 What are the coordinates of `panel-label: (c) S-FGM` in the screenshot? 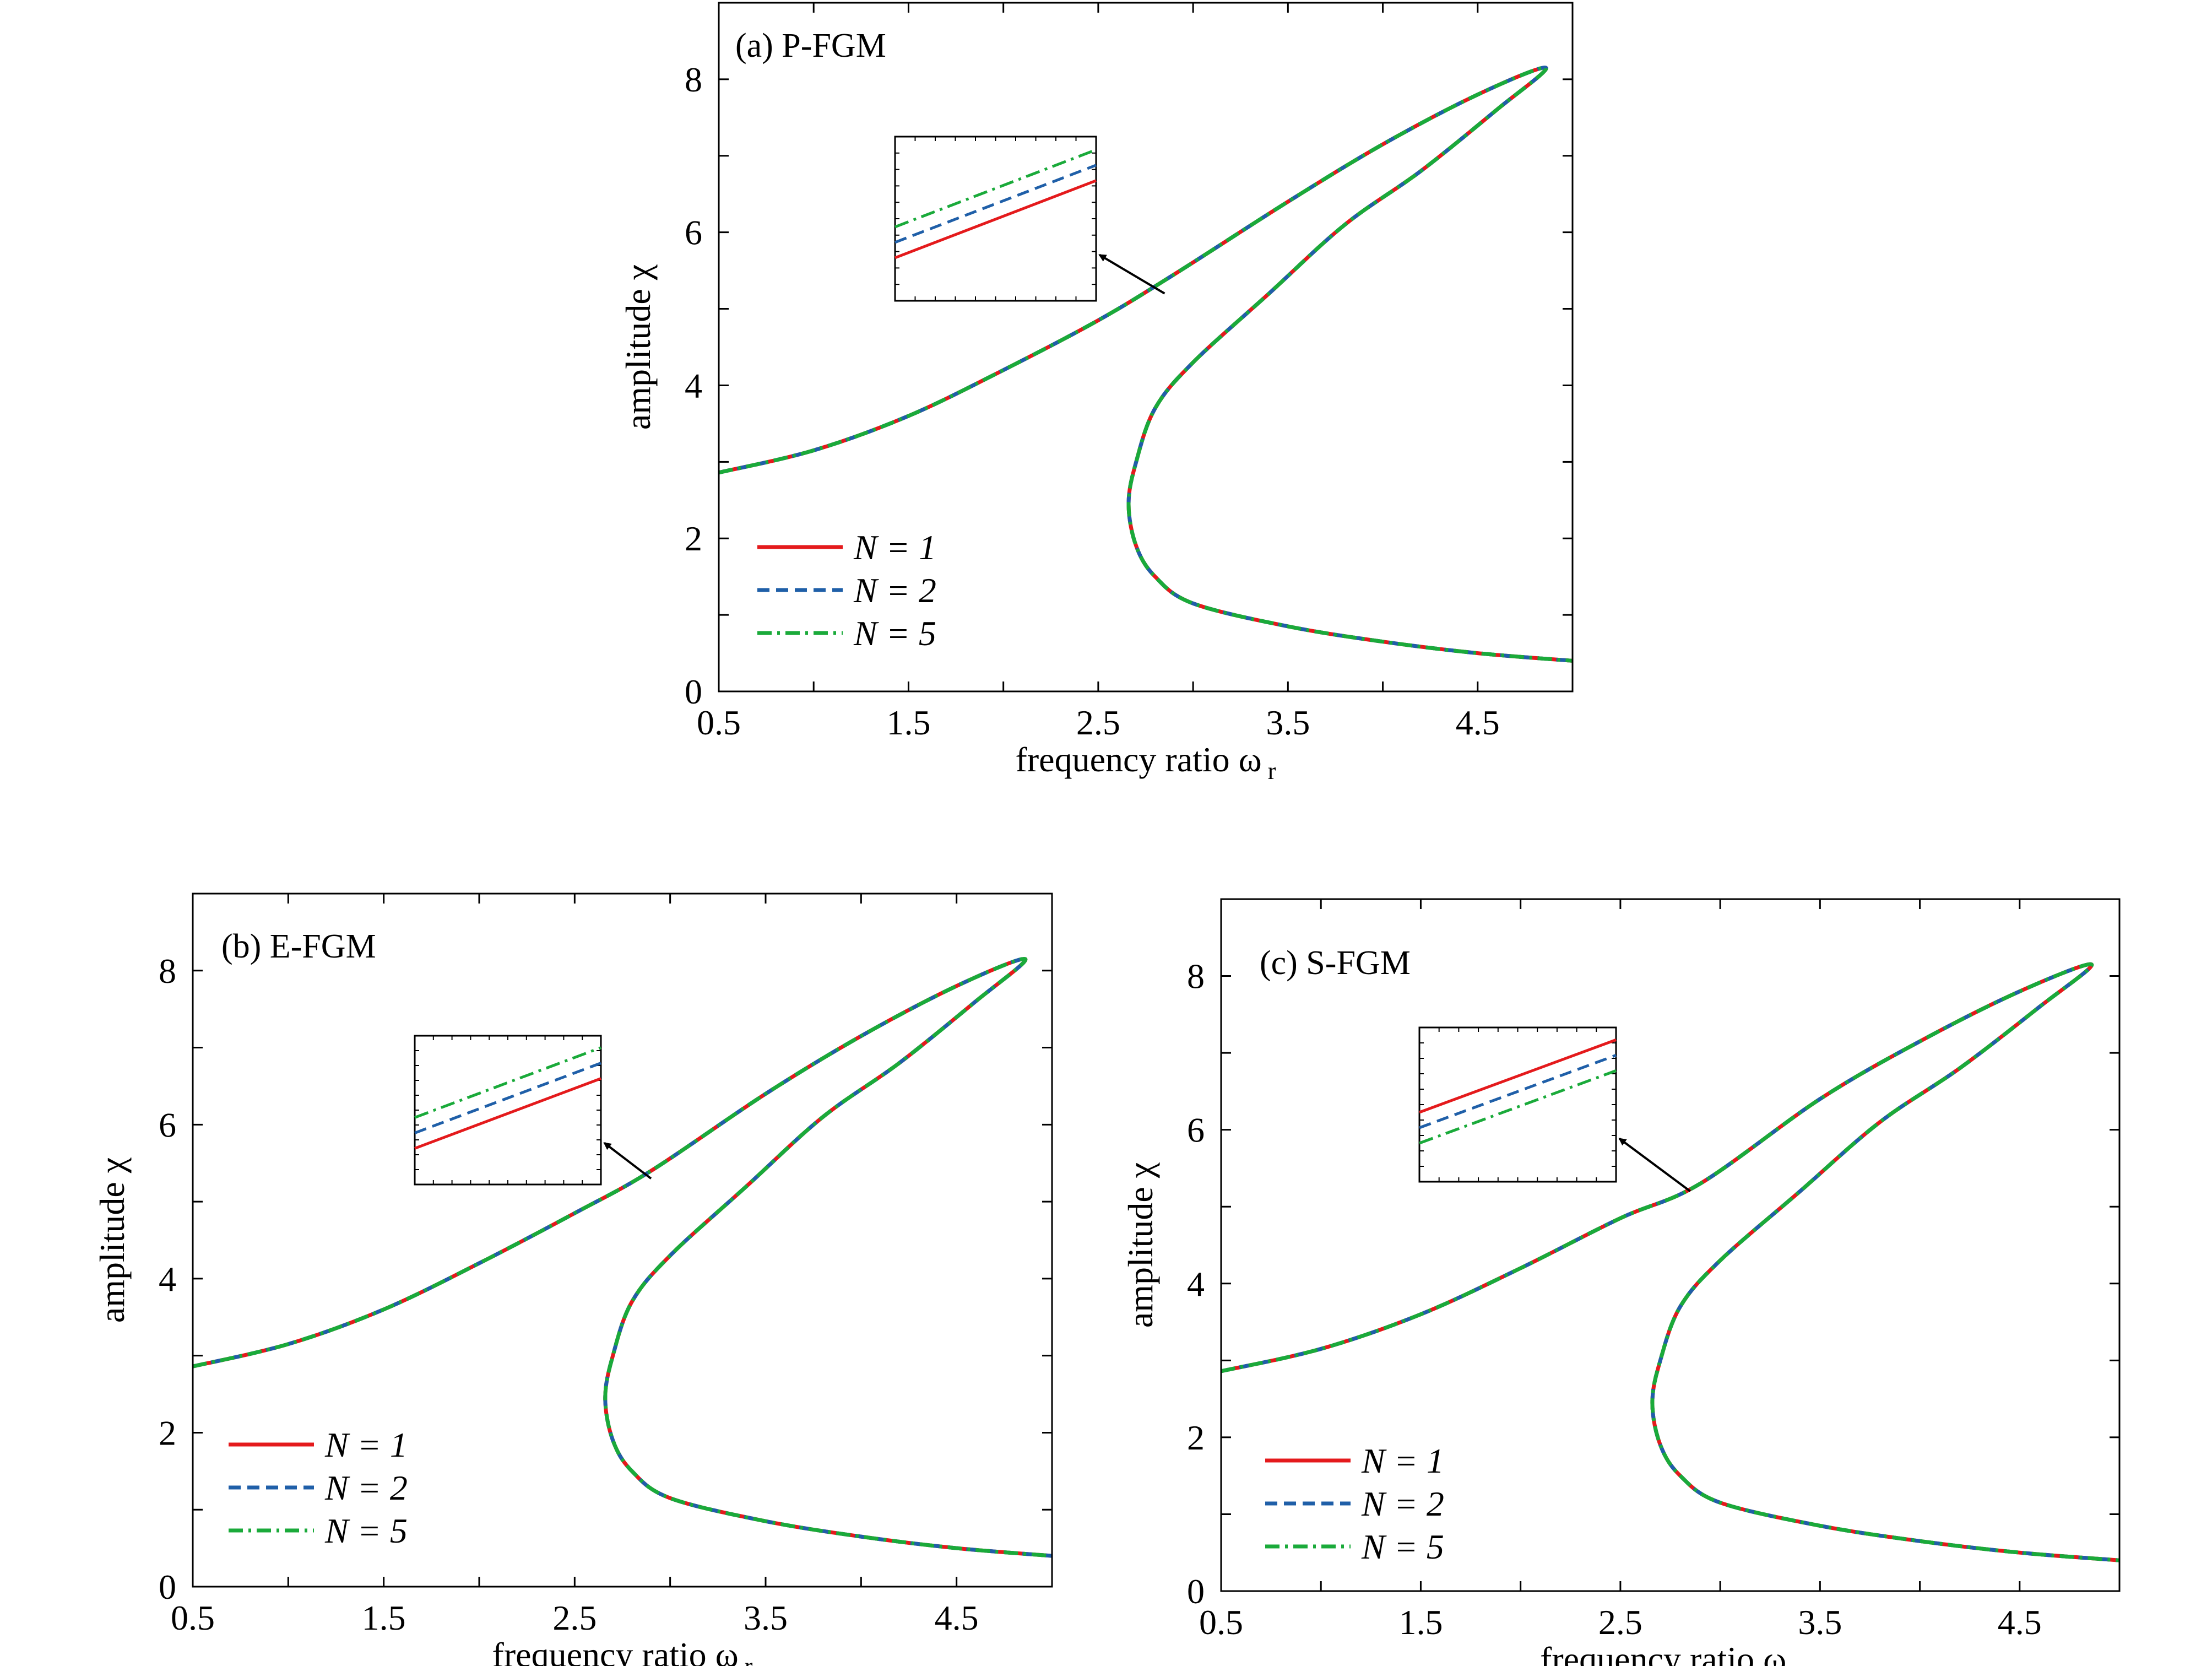 It's located at (1335, 963).